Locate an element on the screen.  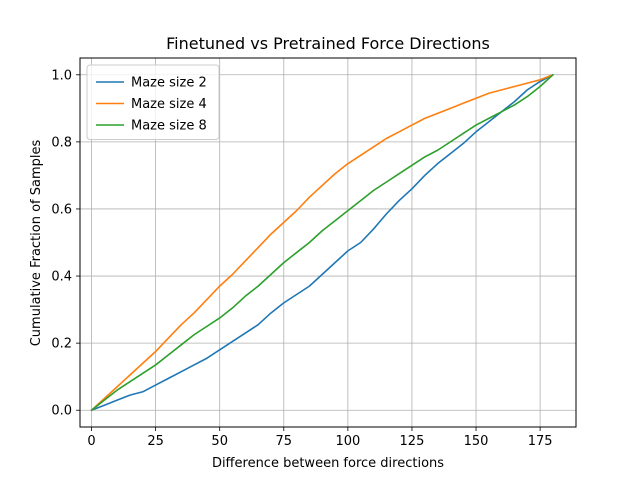
legend-box is located at coordinates (153, 102).